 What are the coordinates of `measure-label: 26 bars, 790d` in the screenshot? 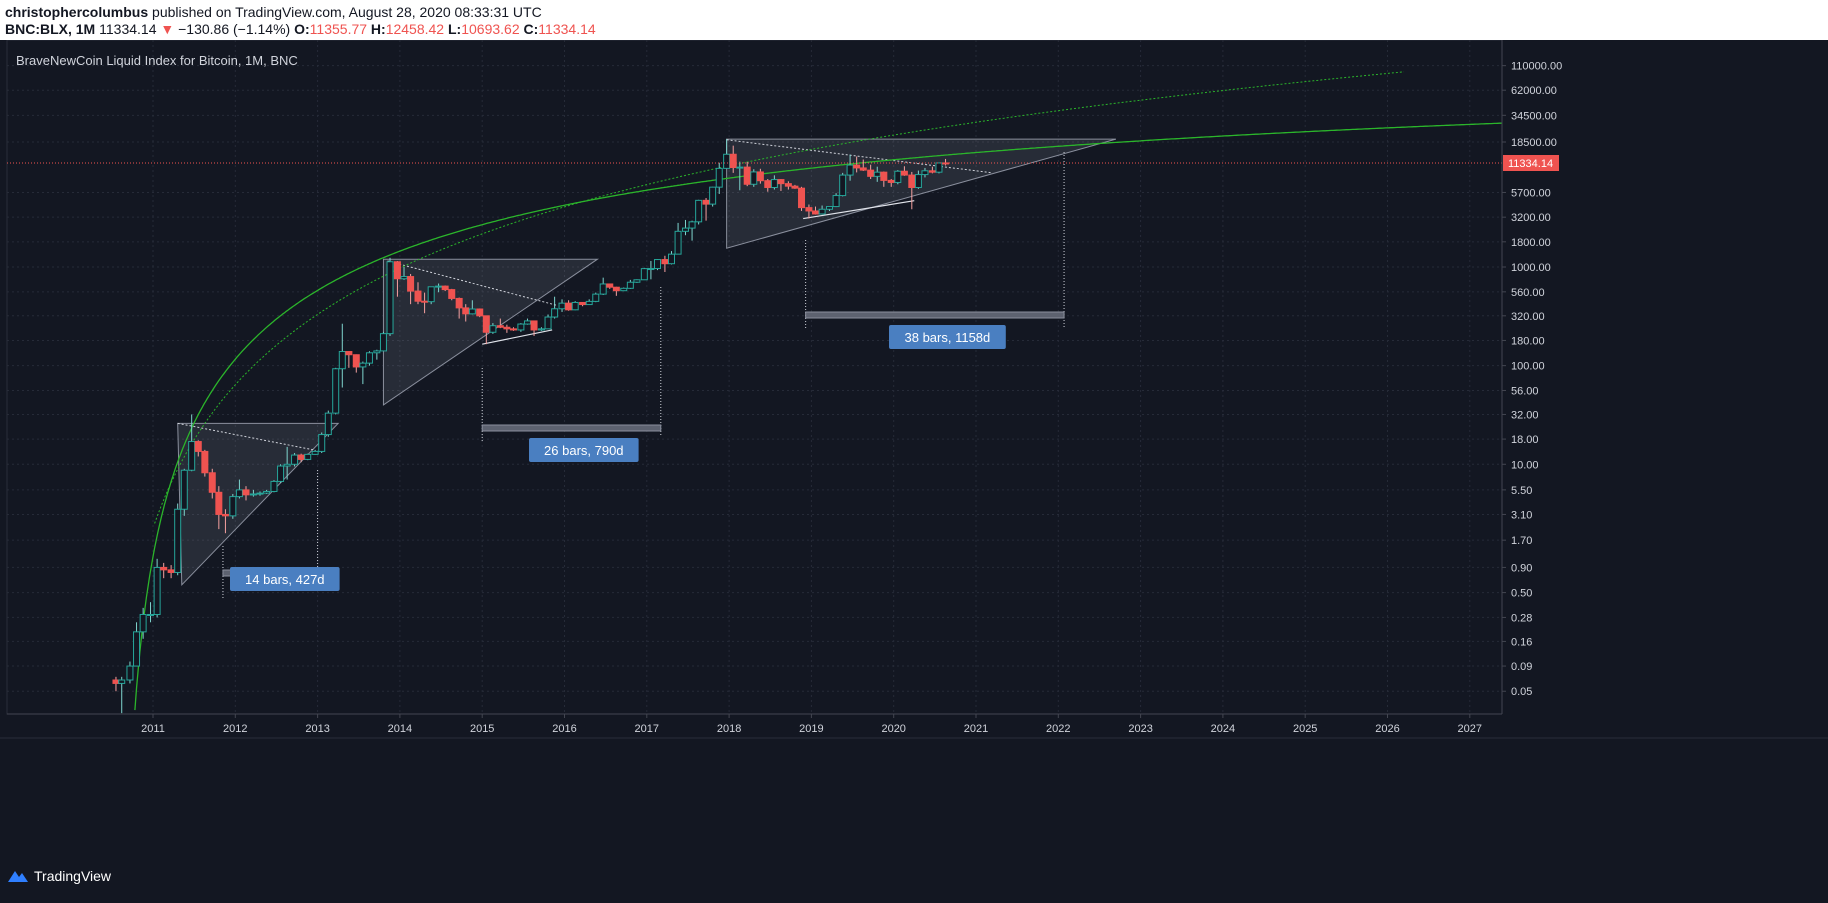 It's located at (584, 450).